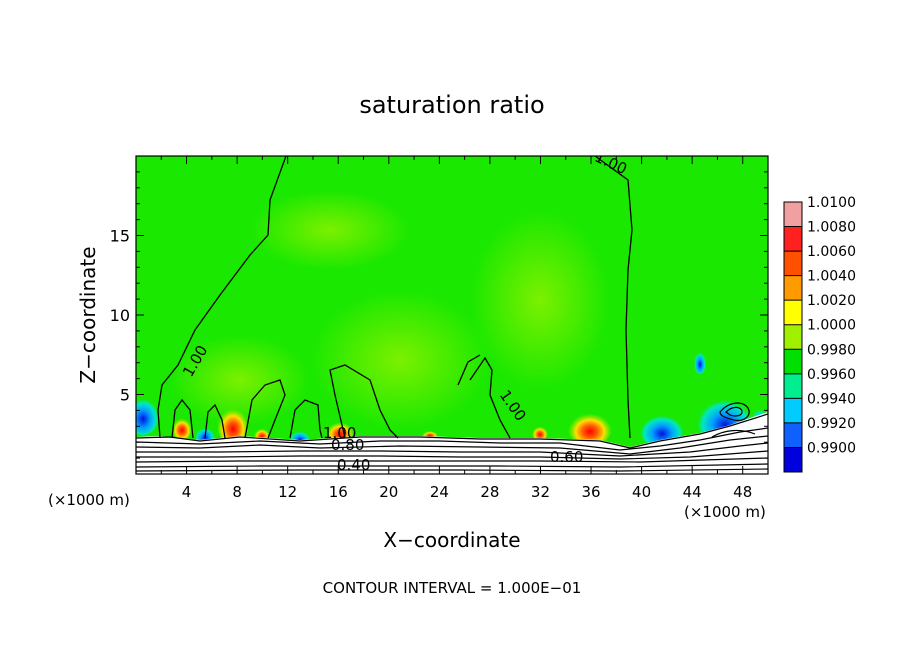 The width and height of the screenshot is (904, 654). I want to click on x-unit-right: (×1000 m), so click(725, 512).